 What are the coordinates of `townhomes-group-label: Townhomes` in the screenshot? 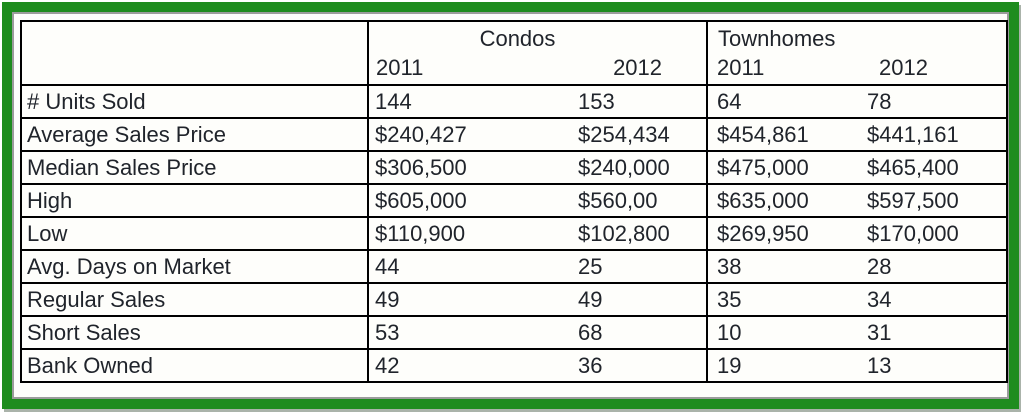 It's located at (777, 38).